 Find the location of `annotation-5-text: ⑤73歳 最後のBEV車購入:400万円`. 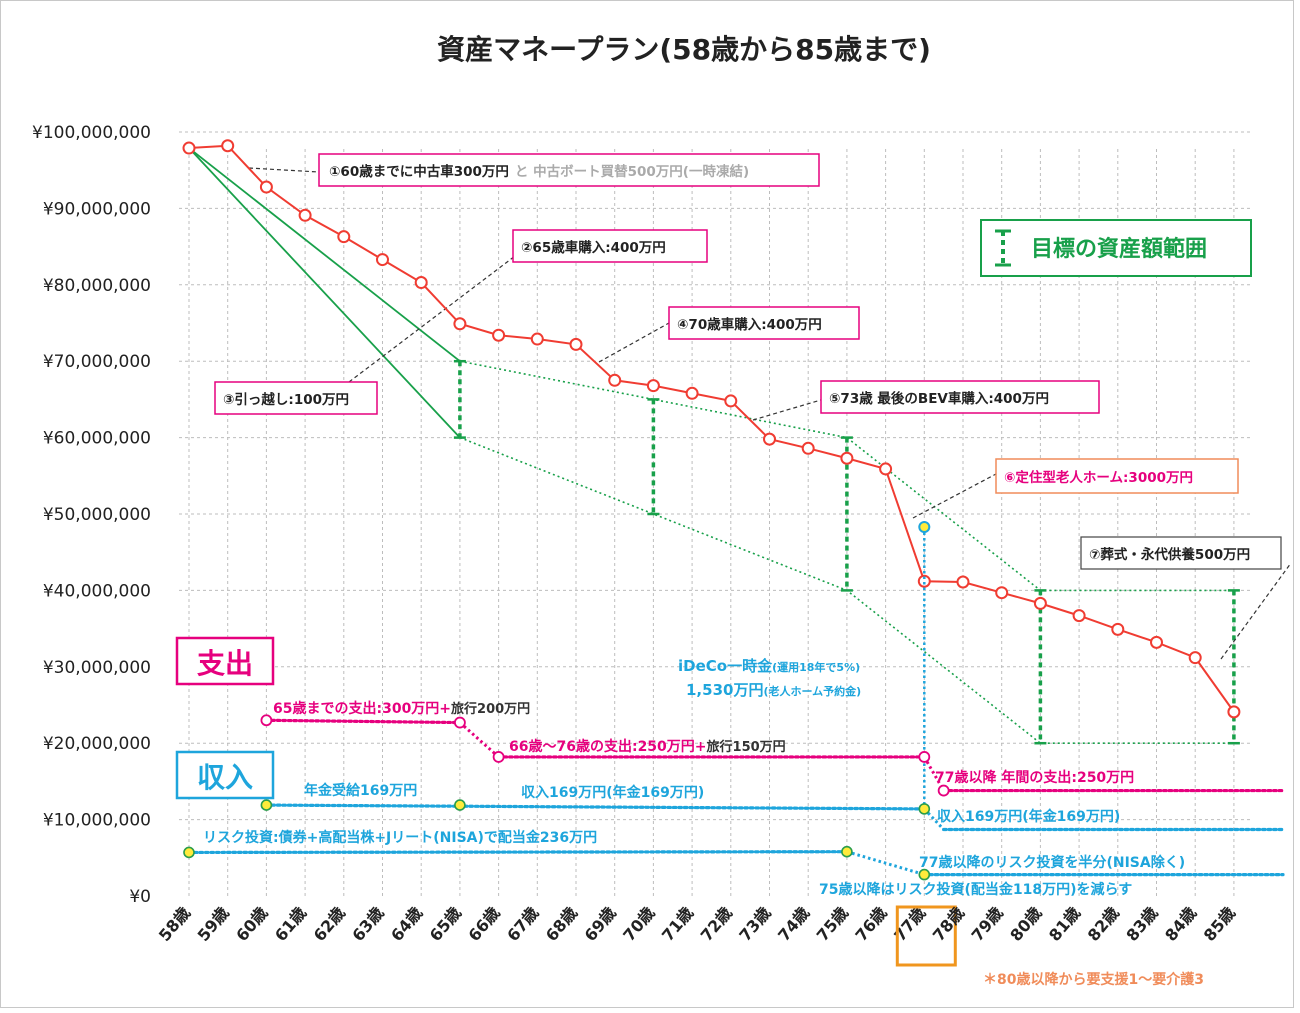

annotation-5-text: ⑤73歳 最後のBEV車購入:400万円 is located at coordinates (939, 398).